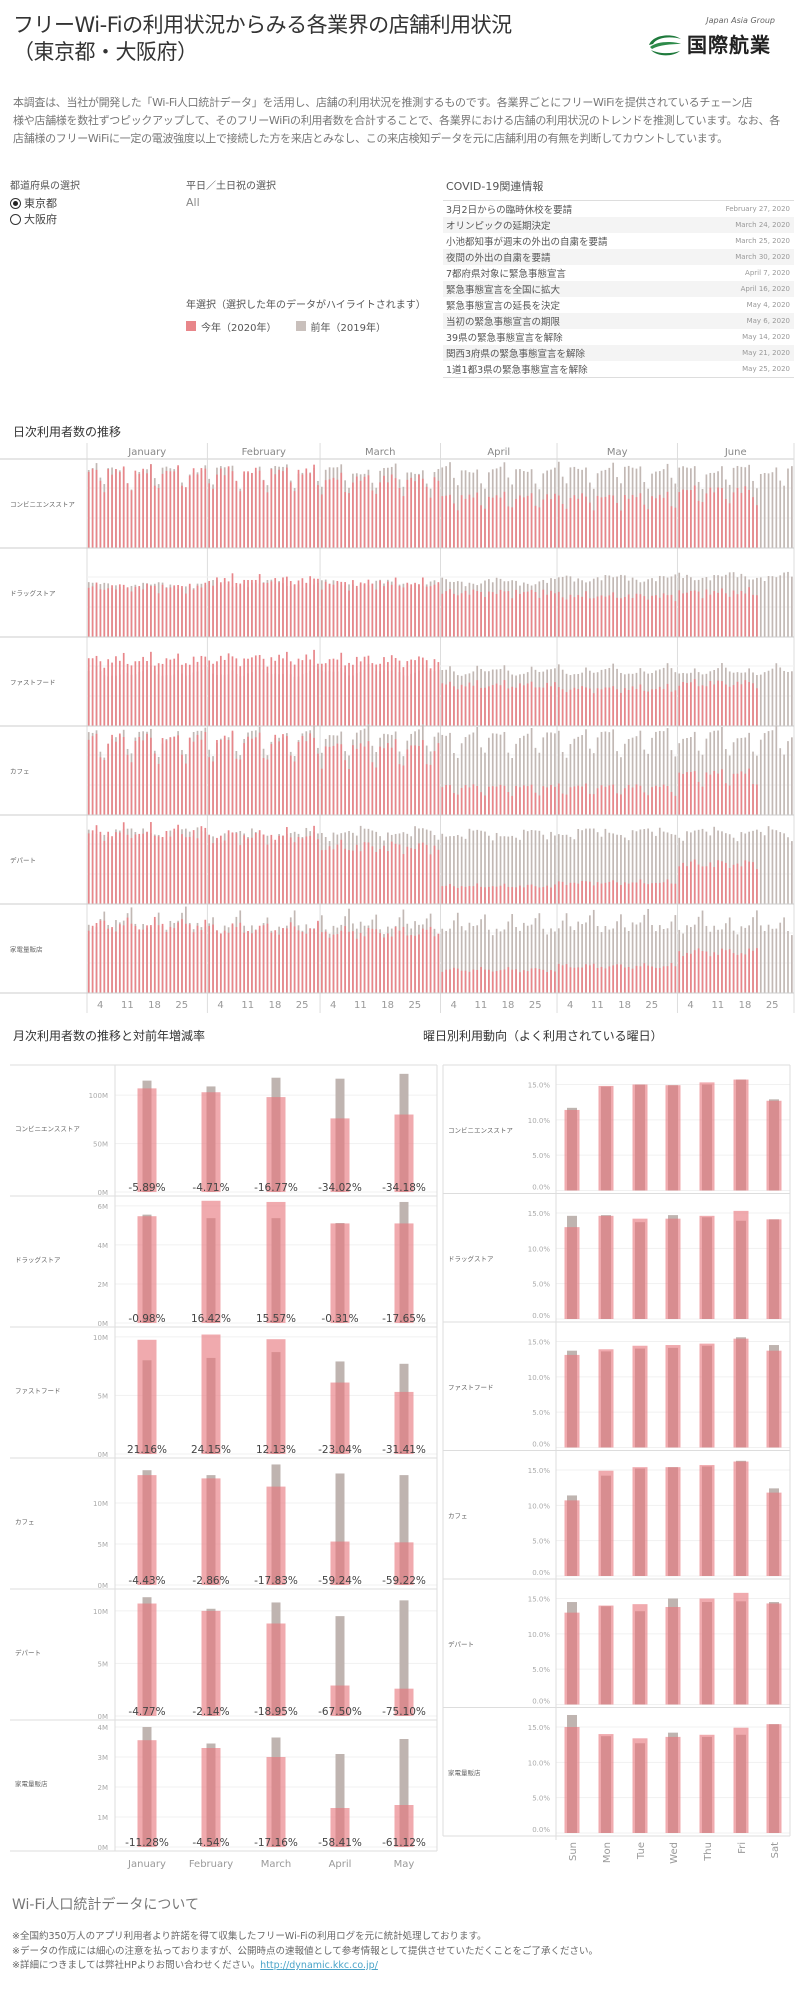 The image size is (800, 2000). What do you see at coordinates (193, 202) in the screenshot?
I see `daytype-filter-value: All` at bounding box center [193, 202].